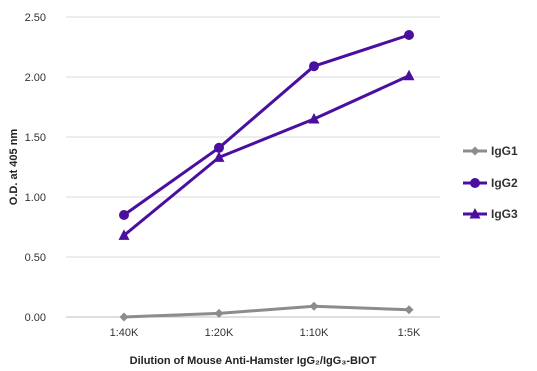 The height and width of the screenshot is (371, 537). I want to click on x-tick-label: 1:10K, so click(314, 333).